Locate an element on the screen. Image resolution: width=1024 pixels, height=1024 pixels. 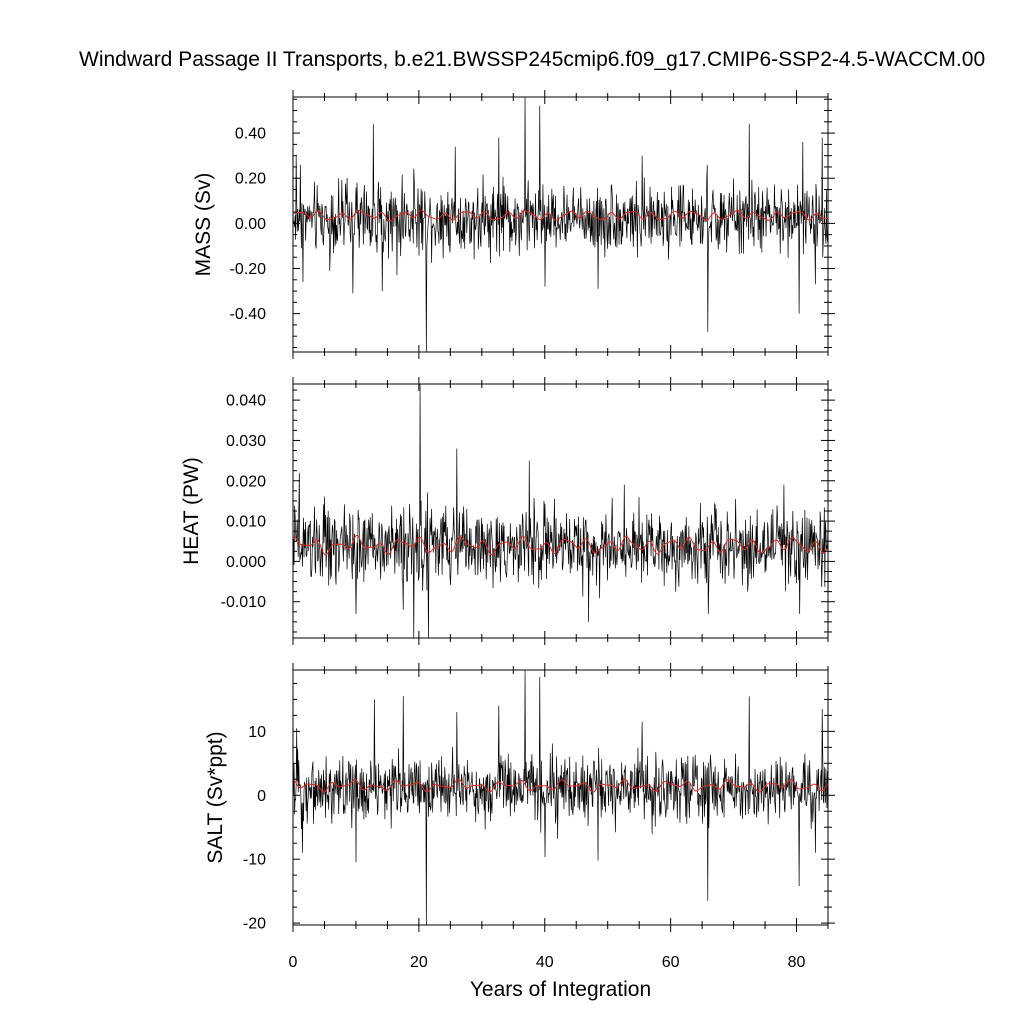
x-tick-label: 0 is located at coordinates (293, 962).